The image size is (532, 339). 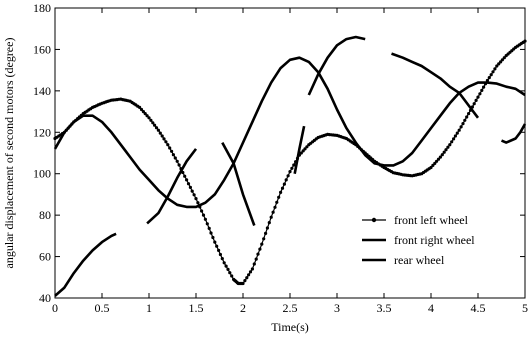 What do you see at coordinates (45, 298) in the screenshot?
I see `y-tick-label: 40` at bounding box center [45, 298].